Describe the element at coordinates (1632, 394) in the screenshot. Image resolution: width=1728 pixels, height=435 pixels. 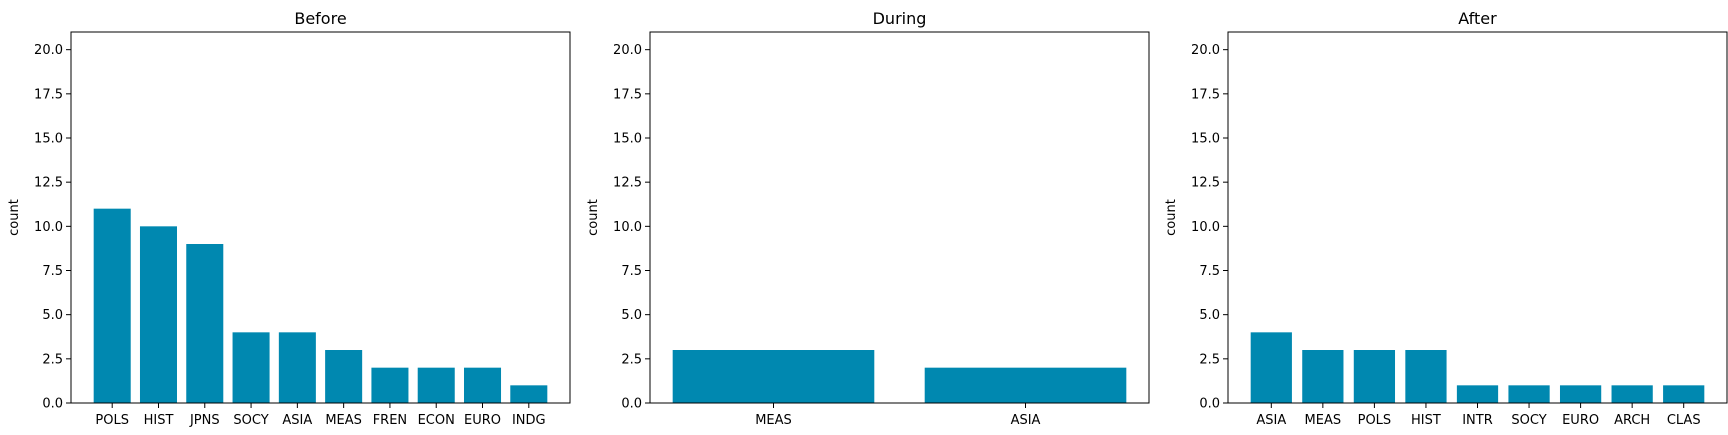
I see `bar-arch` at that location.